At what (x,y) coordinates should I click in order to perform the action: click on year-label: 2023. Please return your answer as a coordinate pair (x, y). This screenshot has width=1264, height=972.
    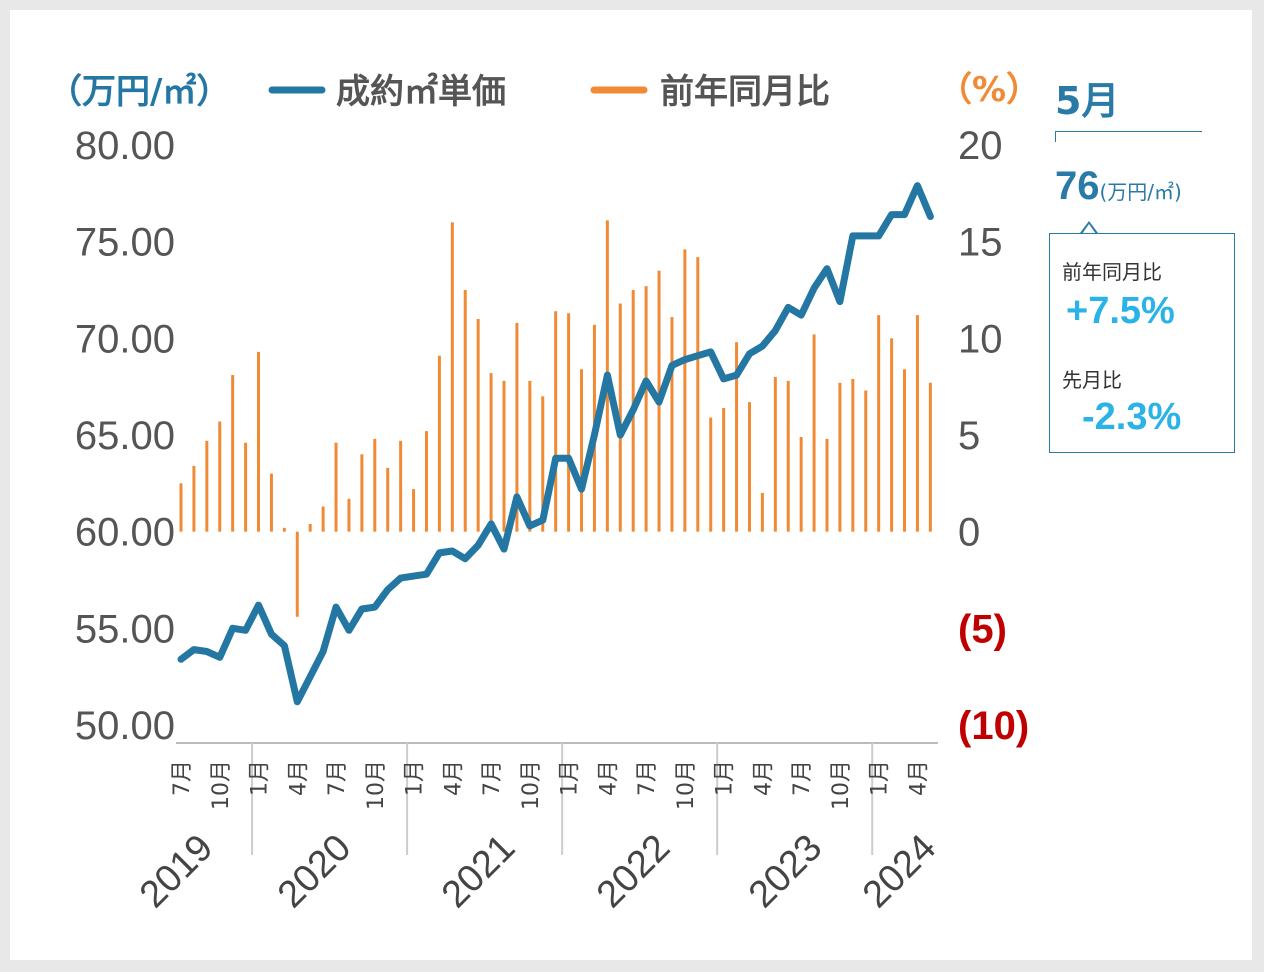
    Looking at the image, I should click on (785, 871).